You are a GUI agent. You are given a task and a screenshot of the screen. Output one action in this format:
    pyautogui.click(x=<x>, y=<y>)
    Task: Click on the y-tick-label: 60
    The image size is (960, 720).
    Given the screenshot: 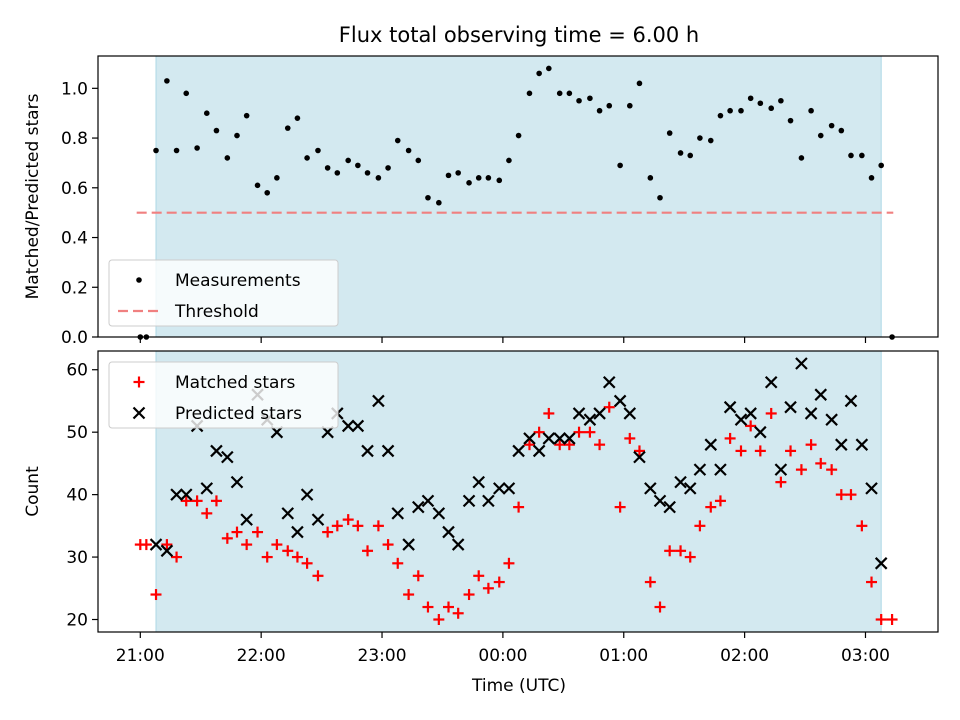 What is the action you would take?
    pyautogui.click(x=77, y=371)
    